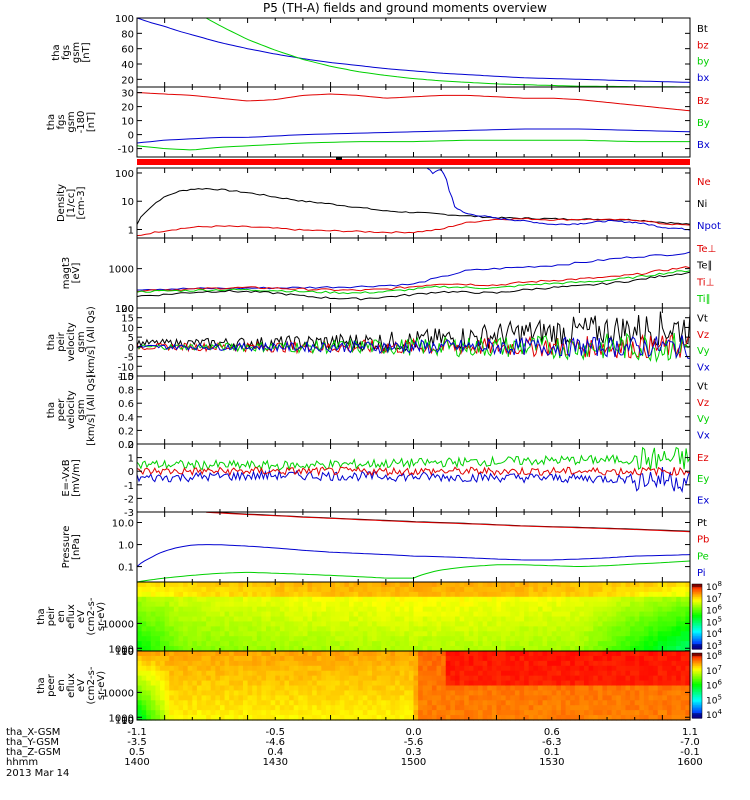 Image resolution: width=750 pixels, height=800 pixels. Describe the element at coordinates (81, 616) in the screenshot. I see `y-axis-label: eV` at that location.